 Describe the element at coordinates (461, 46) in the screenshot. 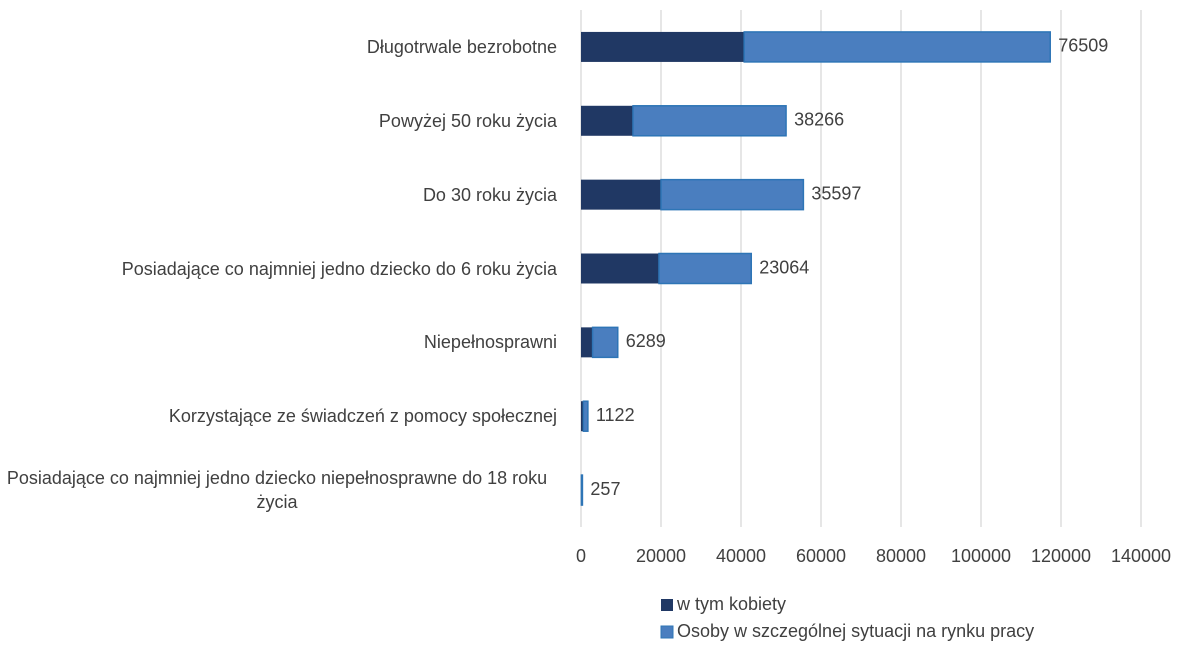

I see `category-text: Długotrwale bezrobotne` at that location.